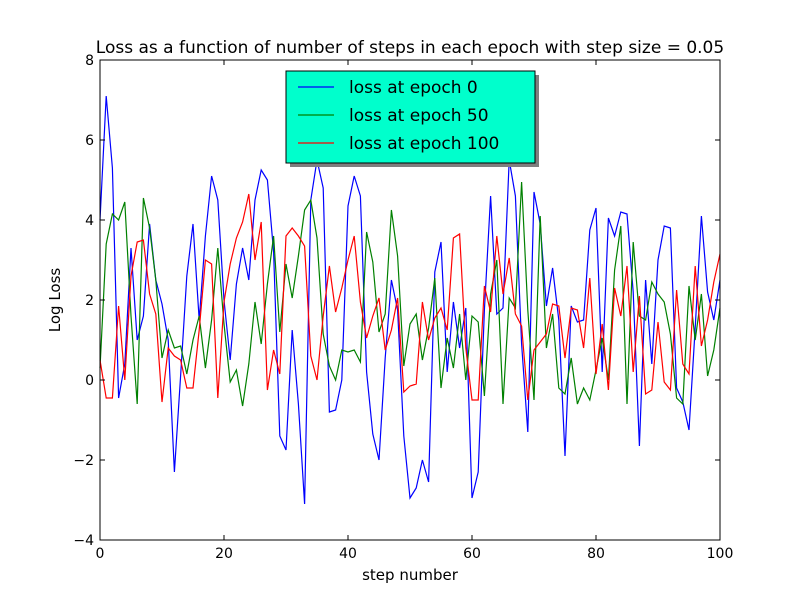 Image resolution: width=800 pixels, height=600 pixels. I want to click on y-axis-label: Log Loss, so click(55, 300).